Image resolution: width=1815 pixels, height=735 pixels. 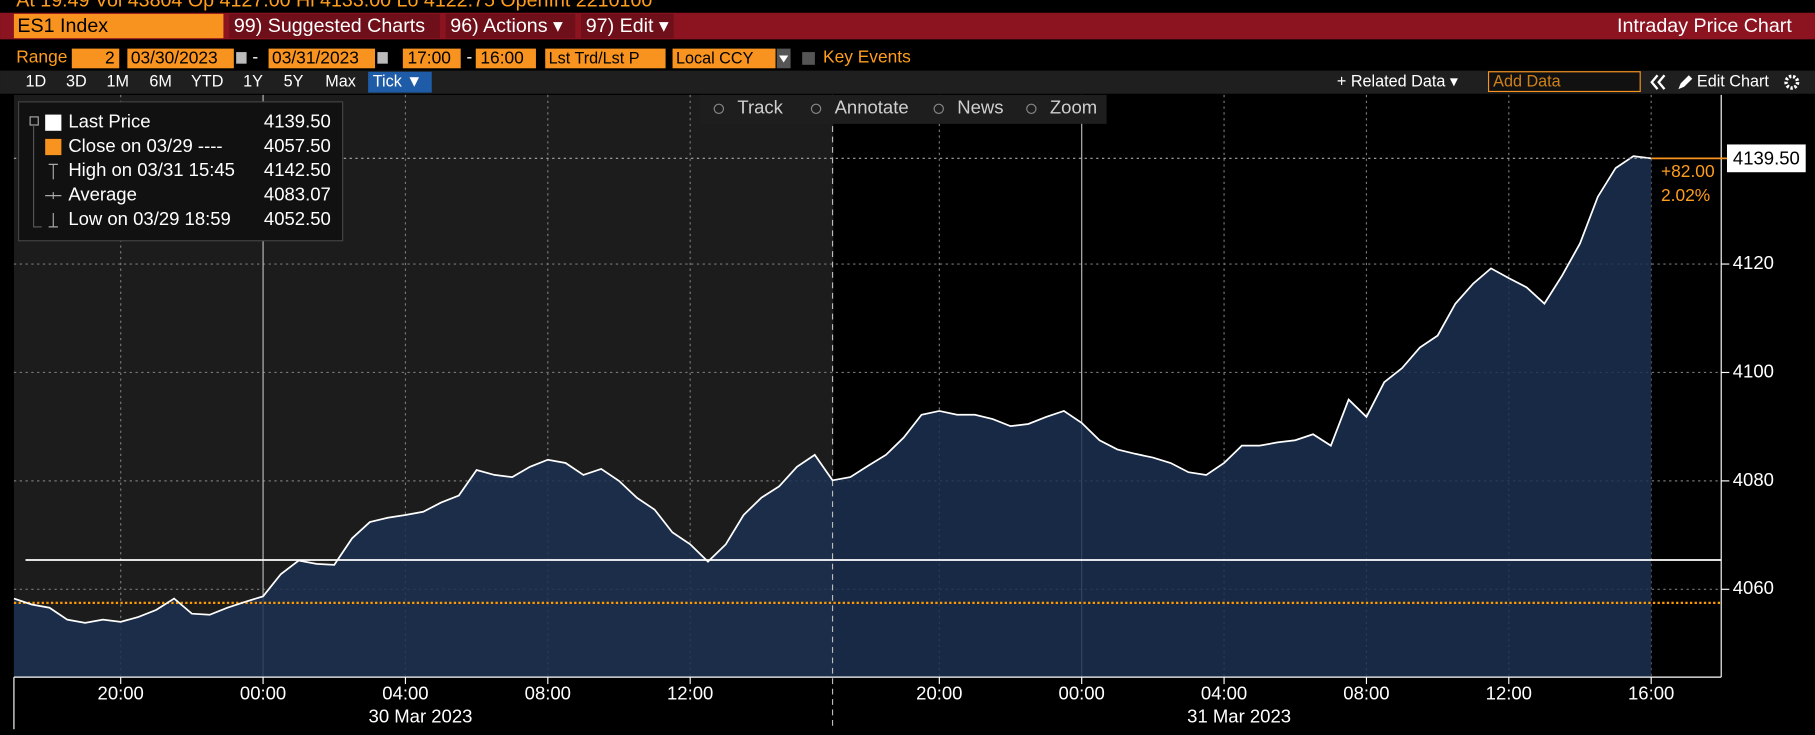 I want to click on legend-label: Close on 03/29 ----, so click(x=145, y=145).